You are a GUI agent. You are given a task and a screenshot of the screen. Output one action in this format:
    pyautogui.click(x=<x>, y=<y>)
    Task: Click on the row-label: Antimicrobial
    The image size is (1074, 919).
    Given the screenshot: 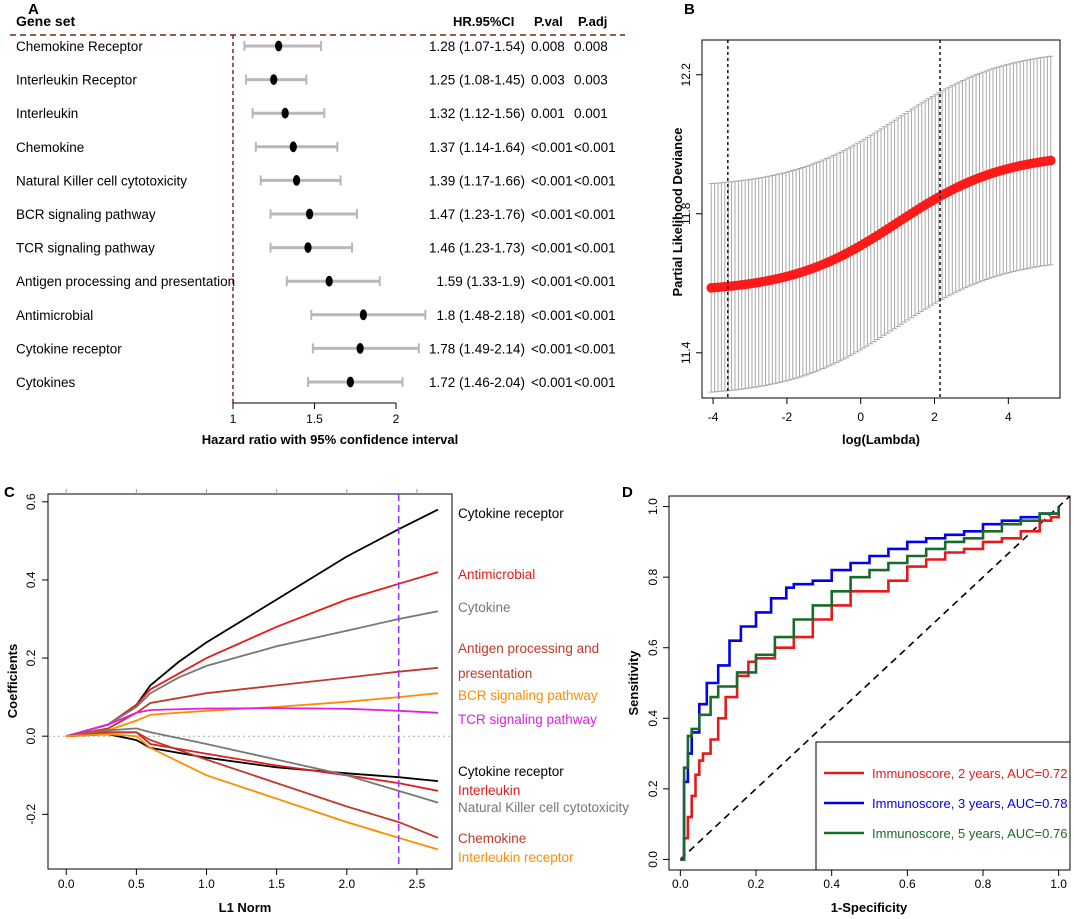 What is the action you would take?
    pyautogui.click(x=54, y=315)
    